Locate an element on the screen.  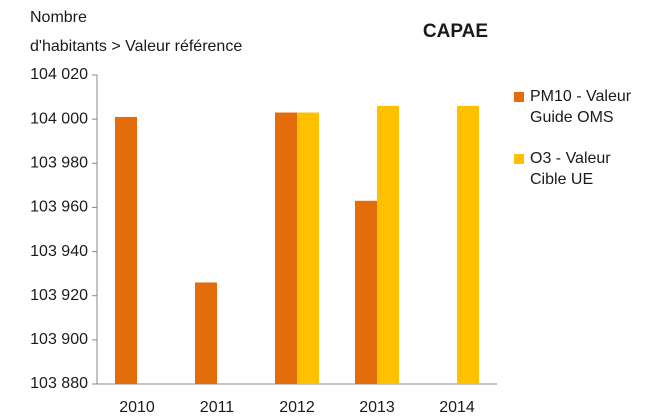
y-axis-label: d'habitants > Valeur référence is located at coordinates (136, 46).